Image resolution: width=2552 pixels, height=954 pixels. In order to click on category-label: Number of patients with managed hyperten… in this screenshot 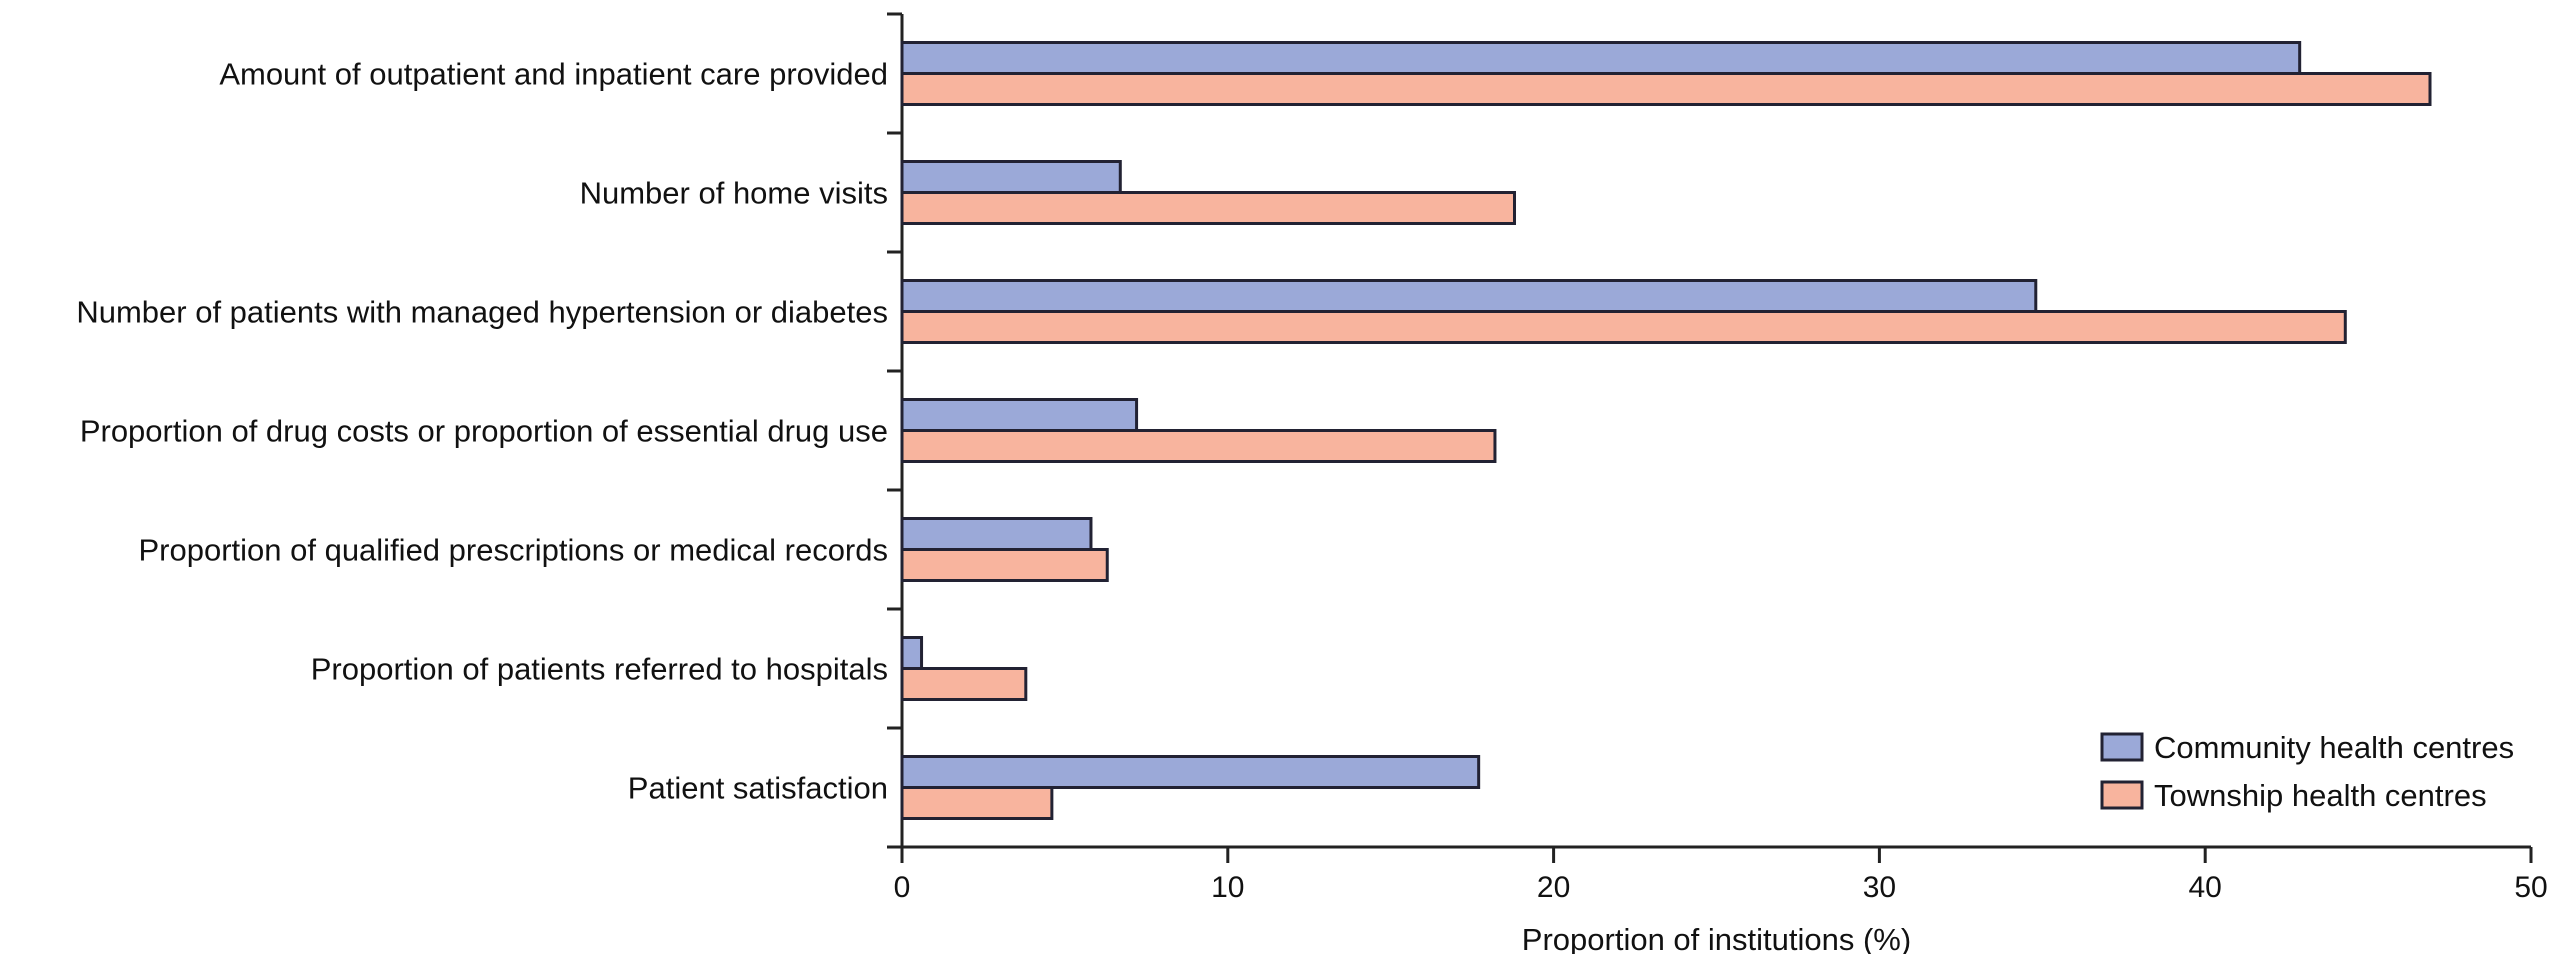, I will do `click(482, 312)`.